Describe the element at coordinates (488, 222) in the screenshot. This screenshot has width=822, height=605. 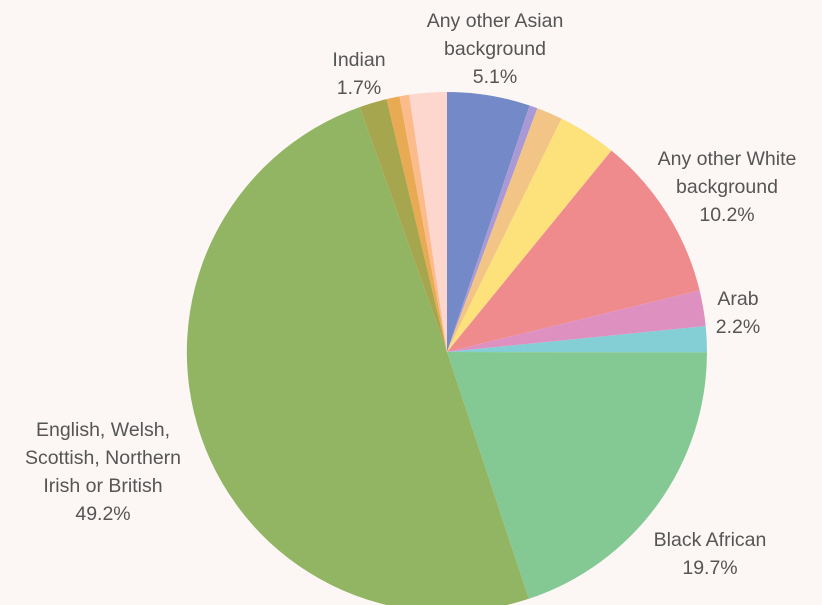
I see `pie-slice-any-other-asian-background` at that location.